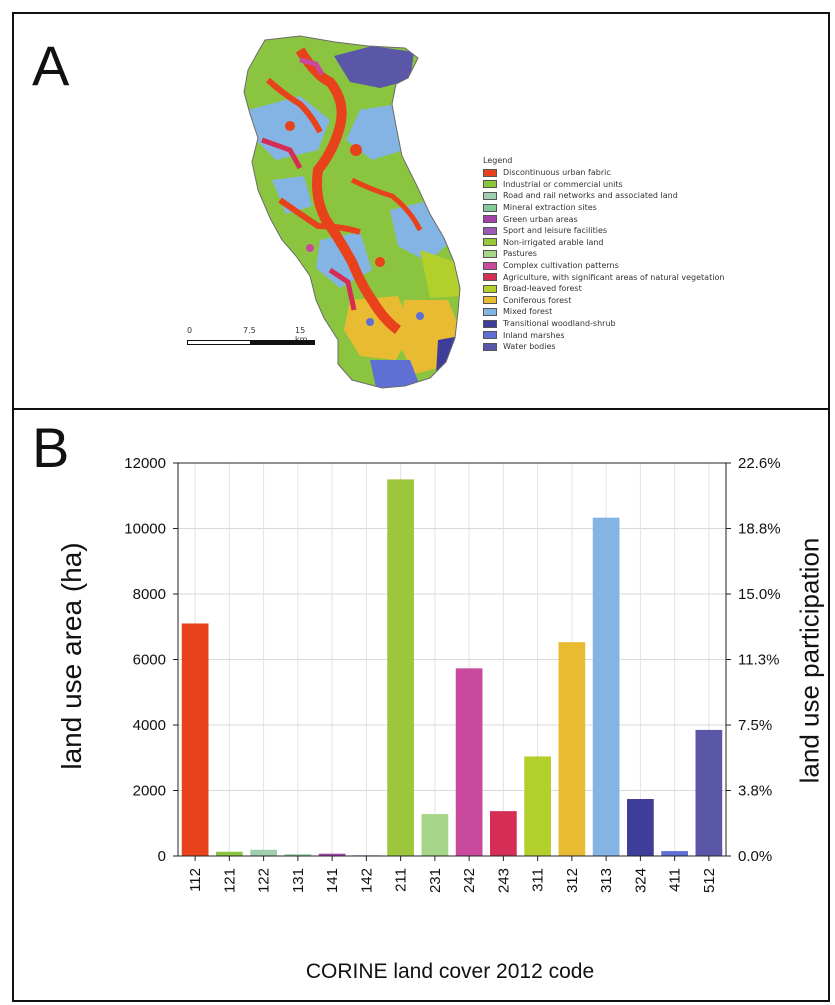  I want to click on legend-item: Water bodies, so click(603, 347).